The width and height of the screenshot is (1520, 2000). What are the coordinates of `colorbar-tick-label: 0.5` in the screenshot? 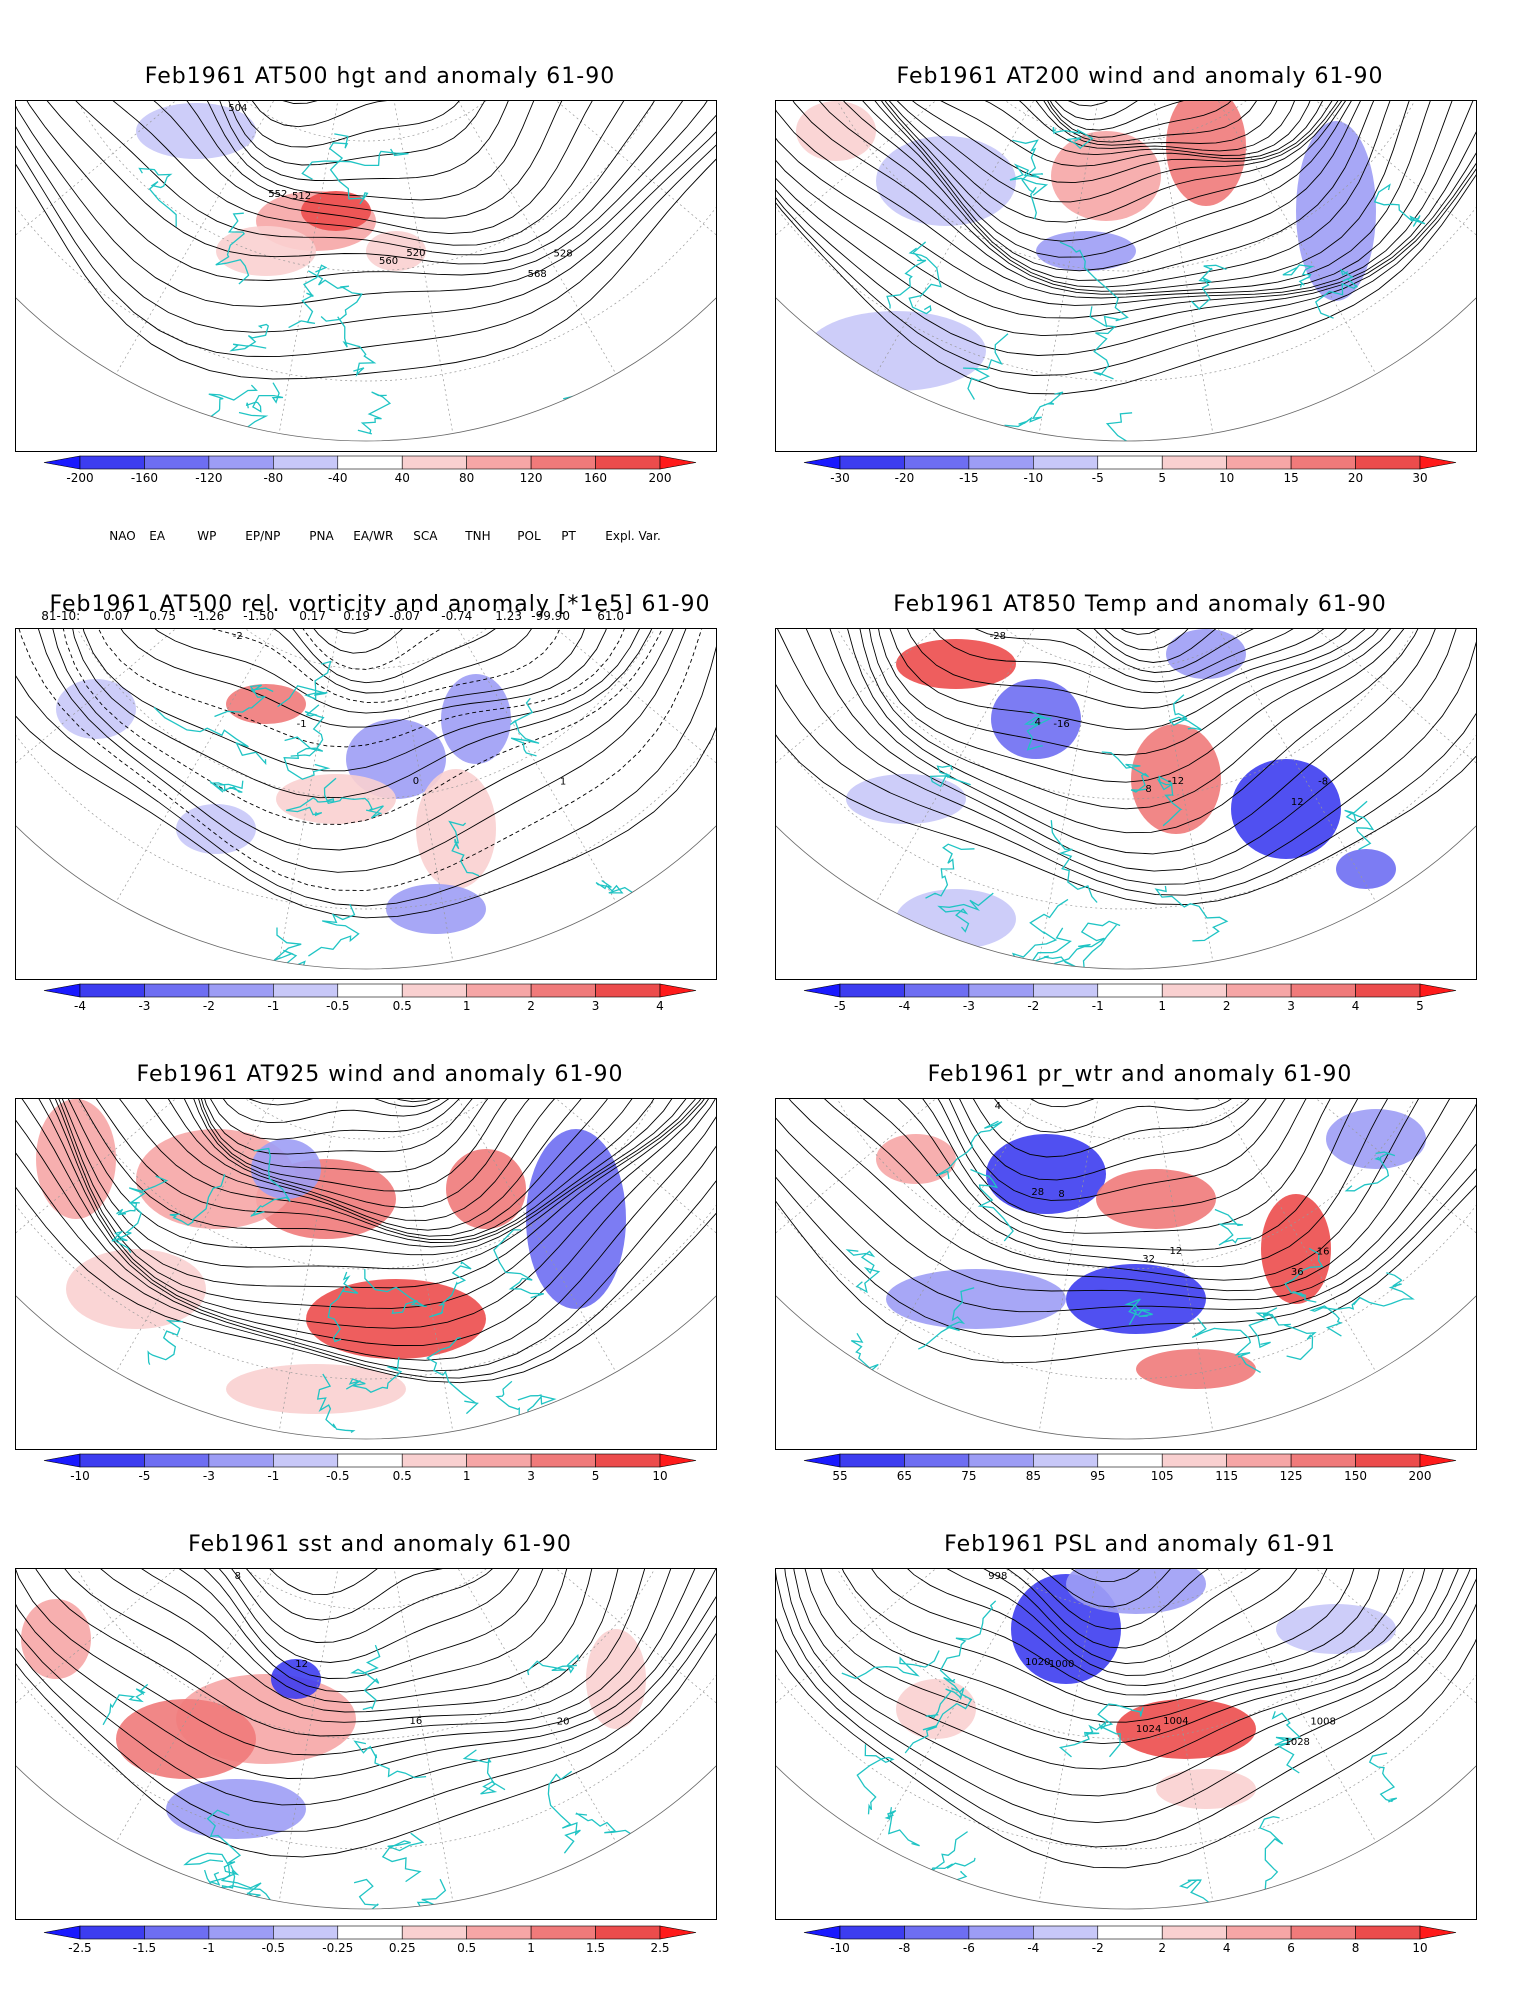 It's located at (402, 1476).